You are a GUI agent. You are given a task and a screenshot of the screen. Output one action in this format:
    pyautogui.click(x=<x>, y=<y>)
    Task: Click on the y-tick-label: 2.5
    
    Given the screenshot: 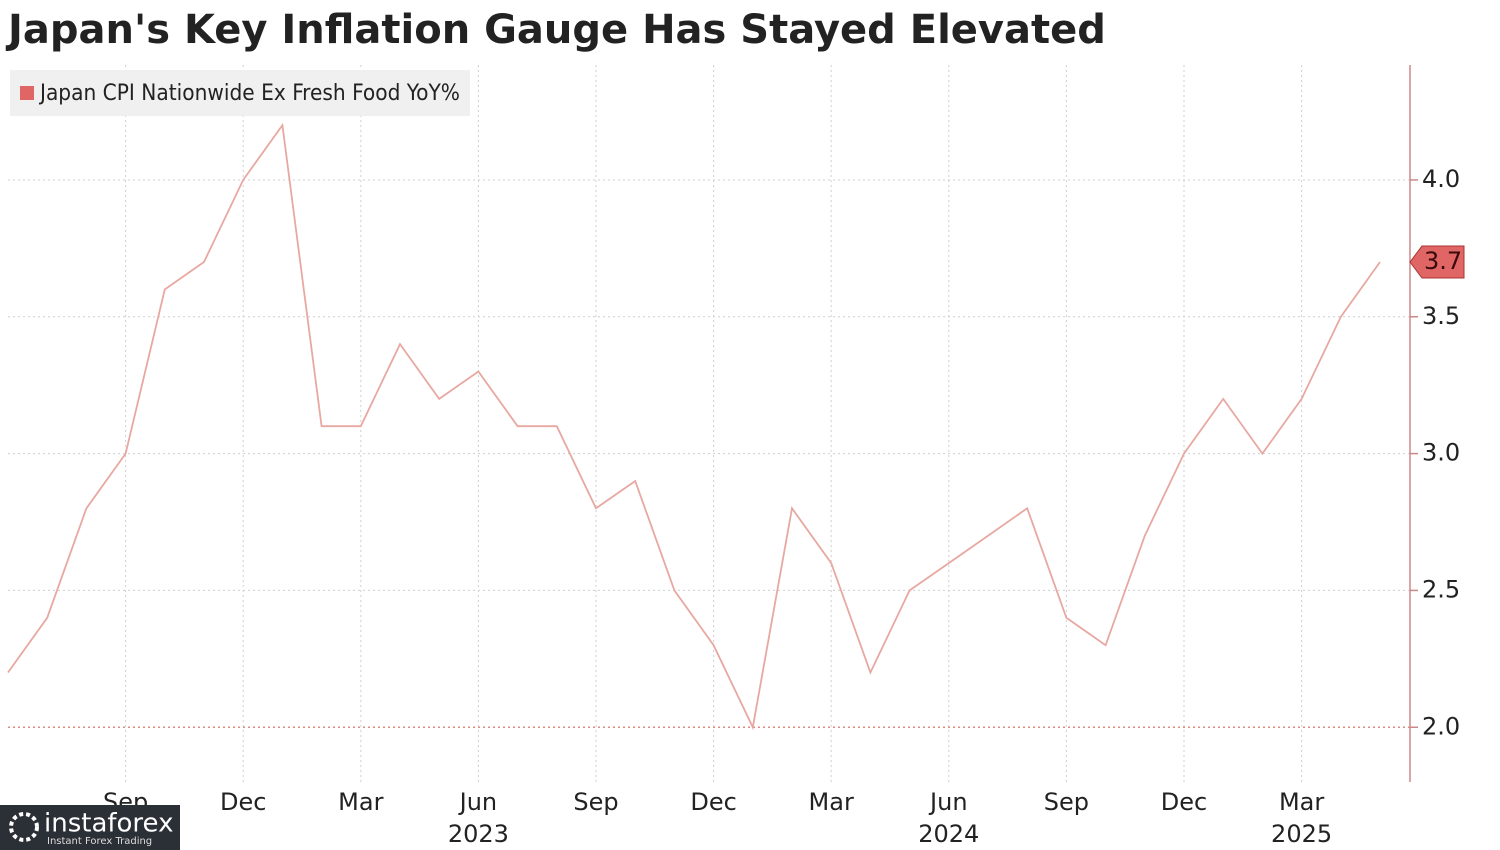 What is the action you would take?
    pyautogui.click(x=1441, y=589)
    